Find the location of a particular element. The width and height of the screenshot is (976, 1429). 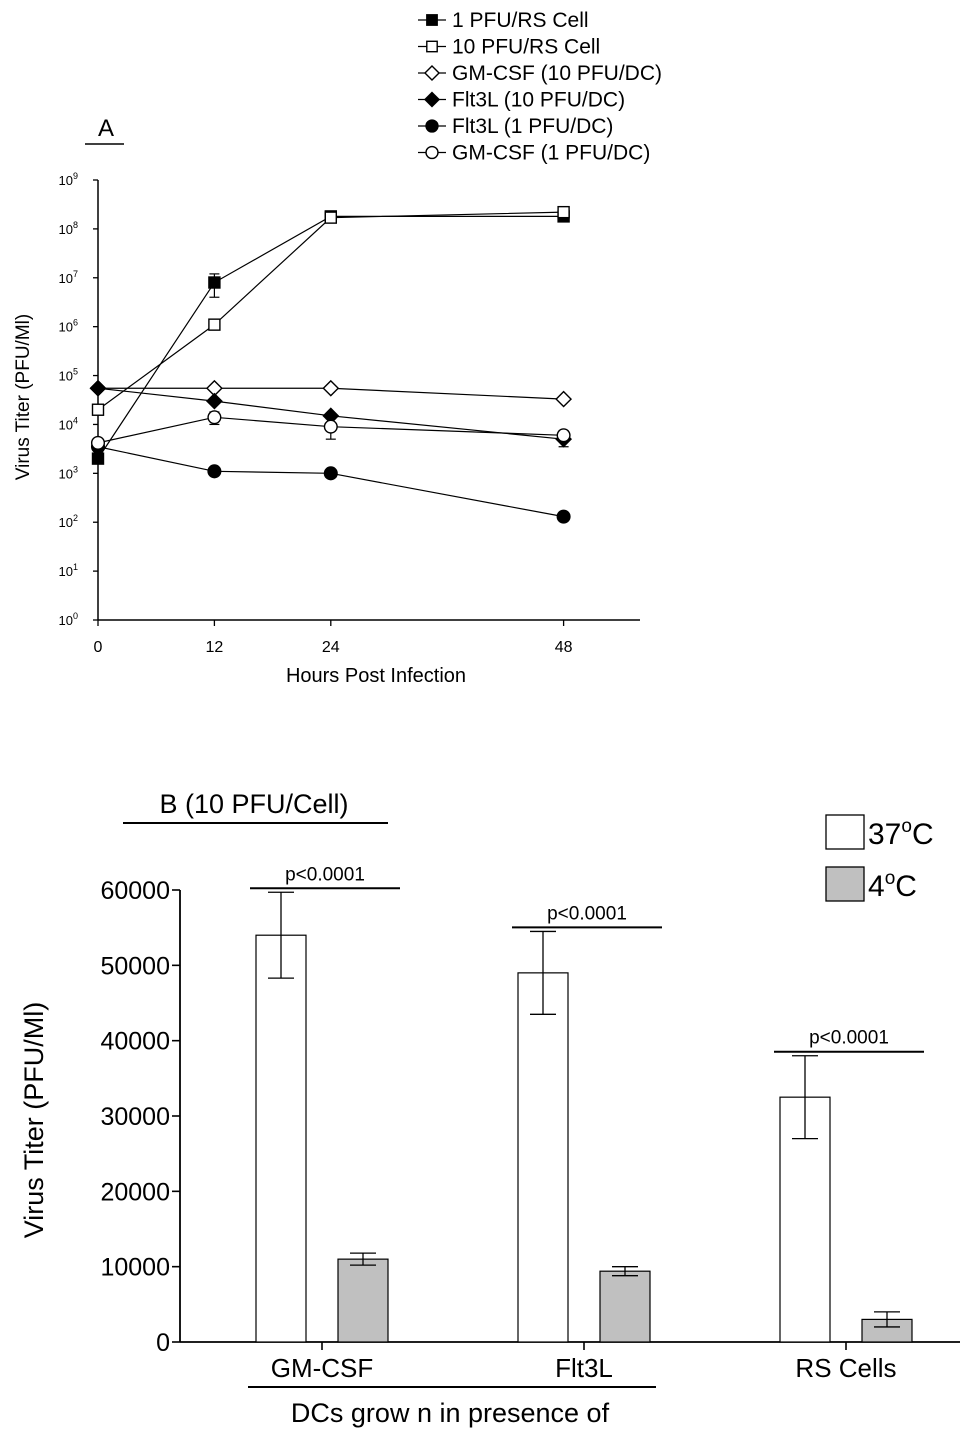

panel-a-y-tick-label: 10⁷ is located at coordinates (68, 277).